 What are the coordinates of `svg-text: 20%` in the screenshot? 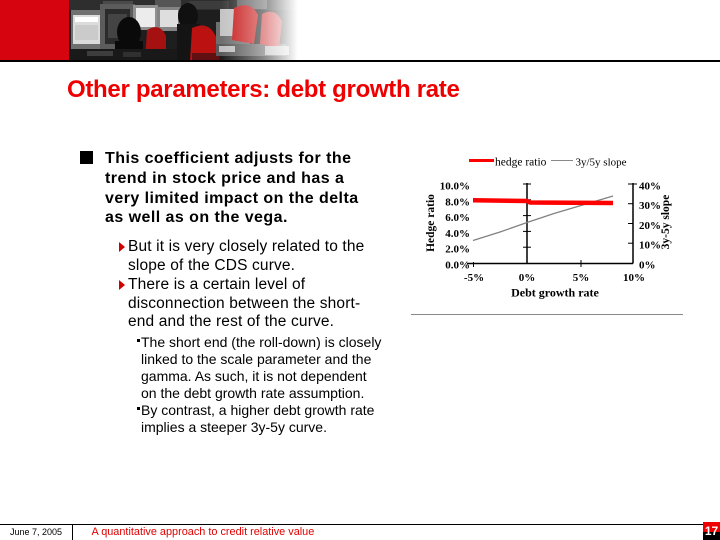 It's located at (650, 226).